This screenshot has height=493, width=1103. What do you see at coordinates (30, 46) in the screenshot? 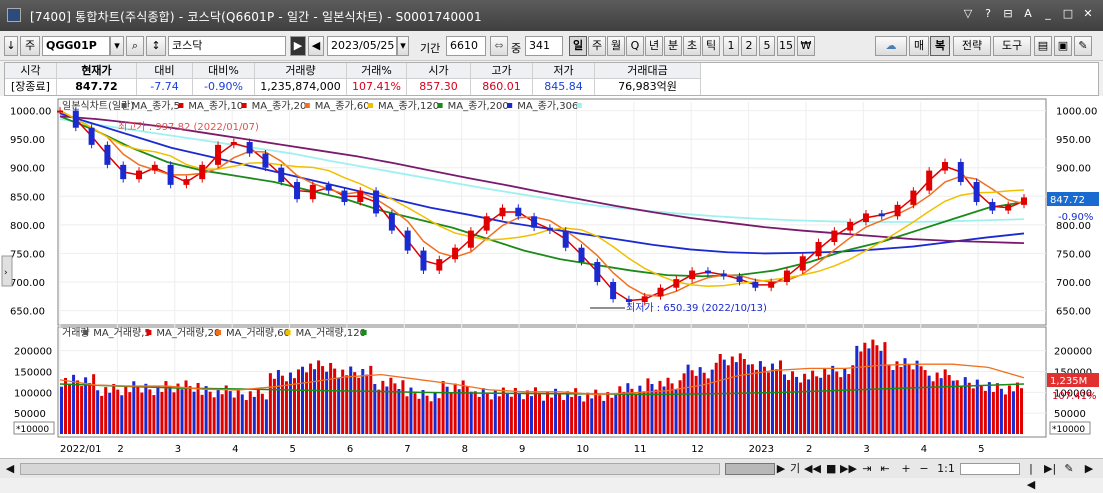
I see `market-type-select: 주` at bounding box center [30, 46].